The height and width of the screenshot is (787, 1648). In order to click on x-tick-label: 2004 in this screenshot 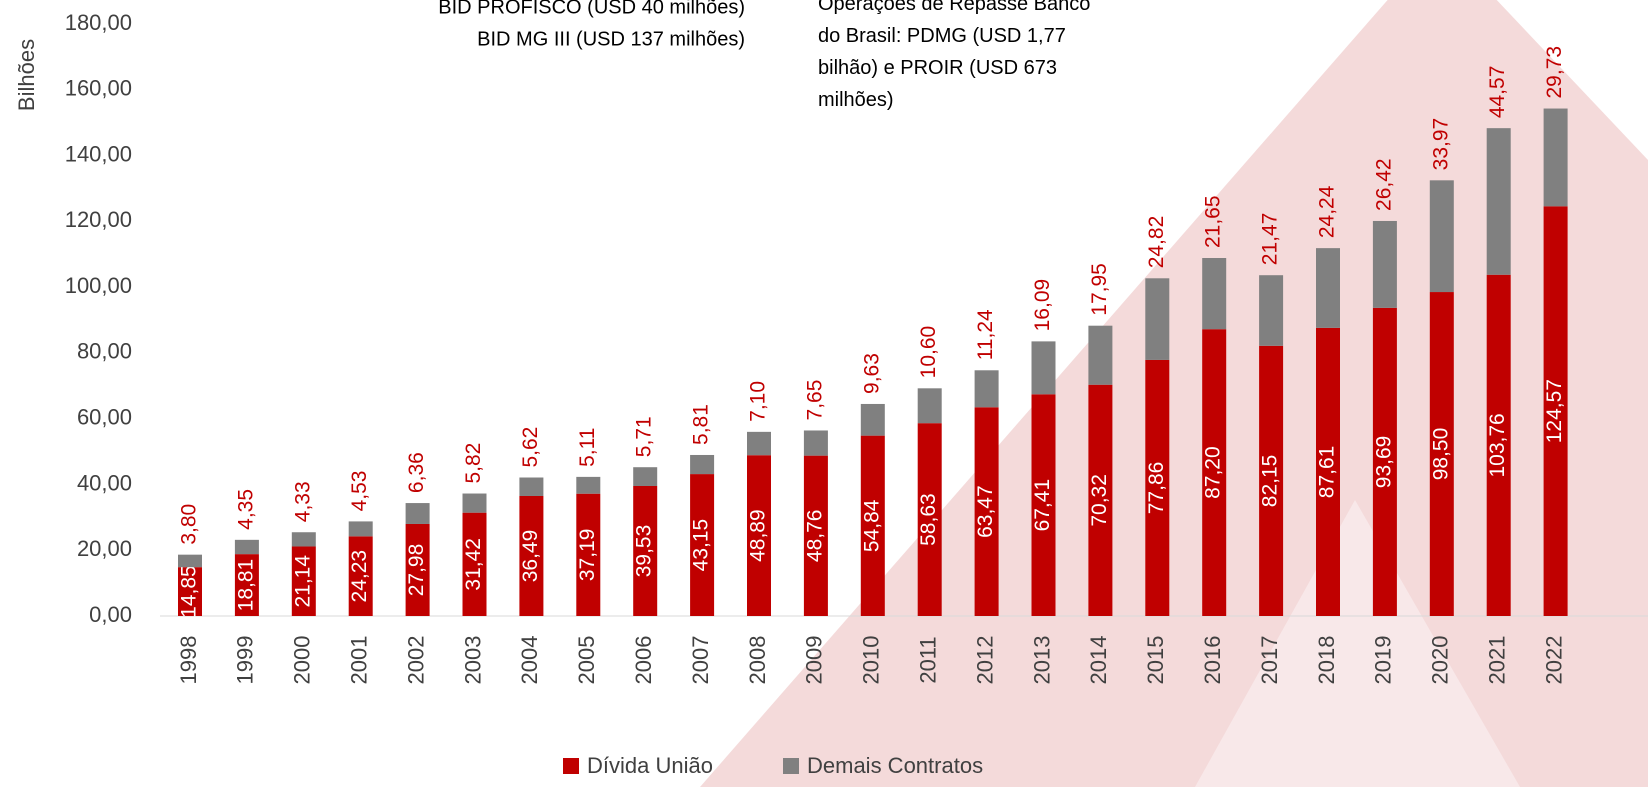, I will do `click(529, 660)`.